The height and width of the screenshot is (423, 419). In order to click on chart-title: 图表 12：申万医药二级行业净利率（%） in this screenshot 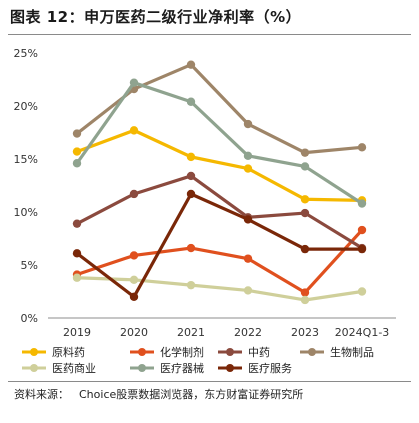, I will do `click(156, 17)`.